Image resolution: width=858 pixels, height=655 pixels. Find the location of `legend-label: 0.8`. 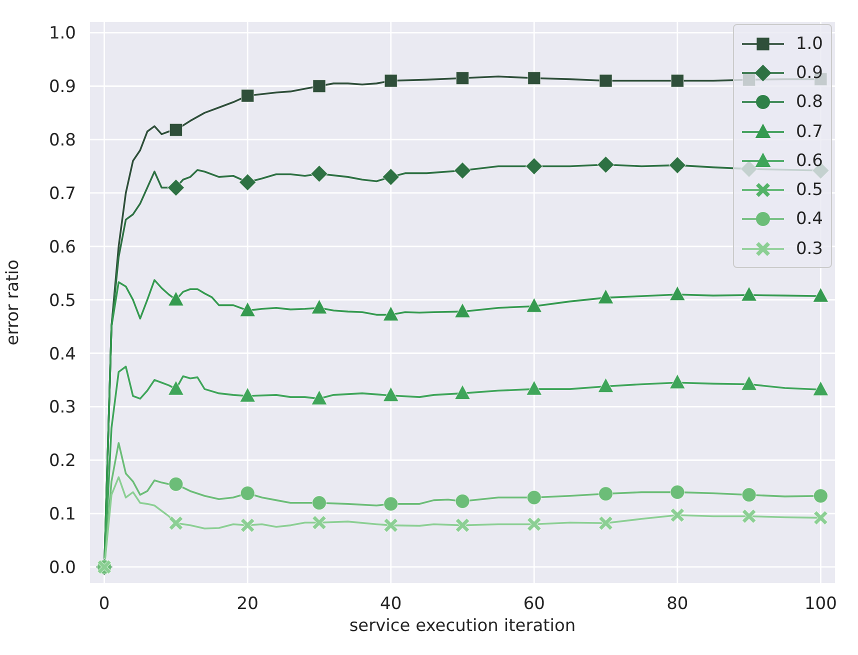

legend-label: 0.8 is located at coordinates (809, 102).